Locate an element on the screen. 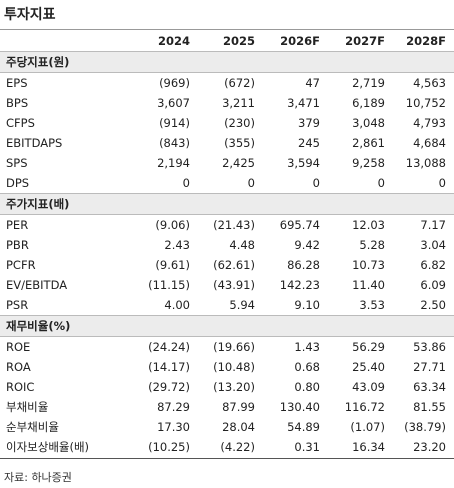  section-title: 주가지표(배) is located at coordinates (38, 204).